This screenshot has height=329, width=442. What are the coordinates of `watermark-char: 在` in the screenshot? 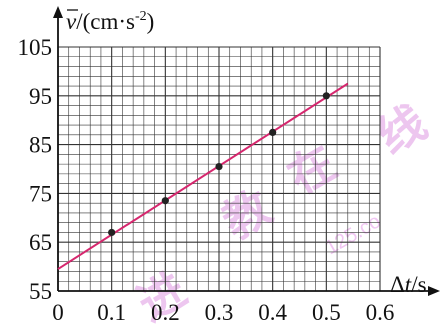 It's located at (312, 170).